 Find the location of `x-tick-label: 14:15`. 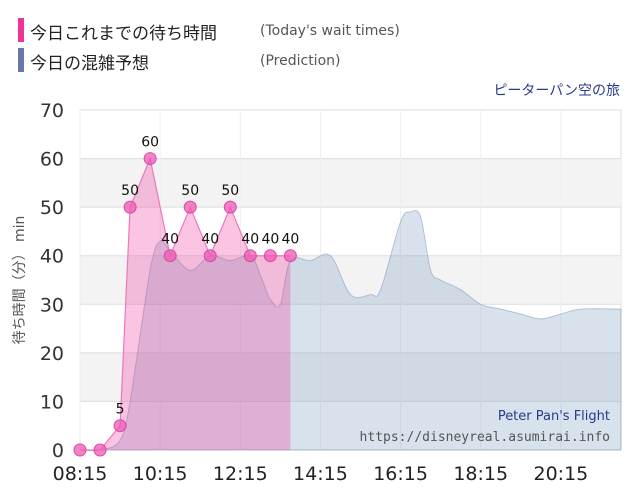

x-tick-label: 14:15 is located at coordinates (320, 474).